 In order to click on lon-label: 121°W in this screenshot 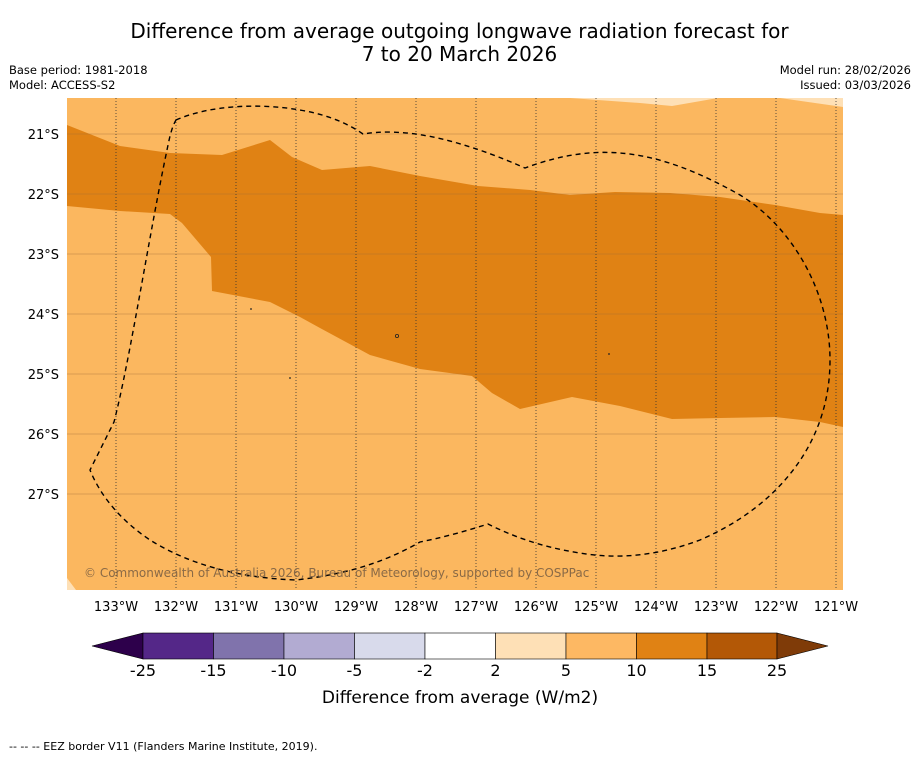, I will do `click(836, 607)`.